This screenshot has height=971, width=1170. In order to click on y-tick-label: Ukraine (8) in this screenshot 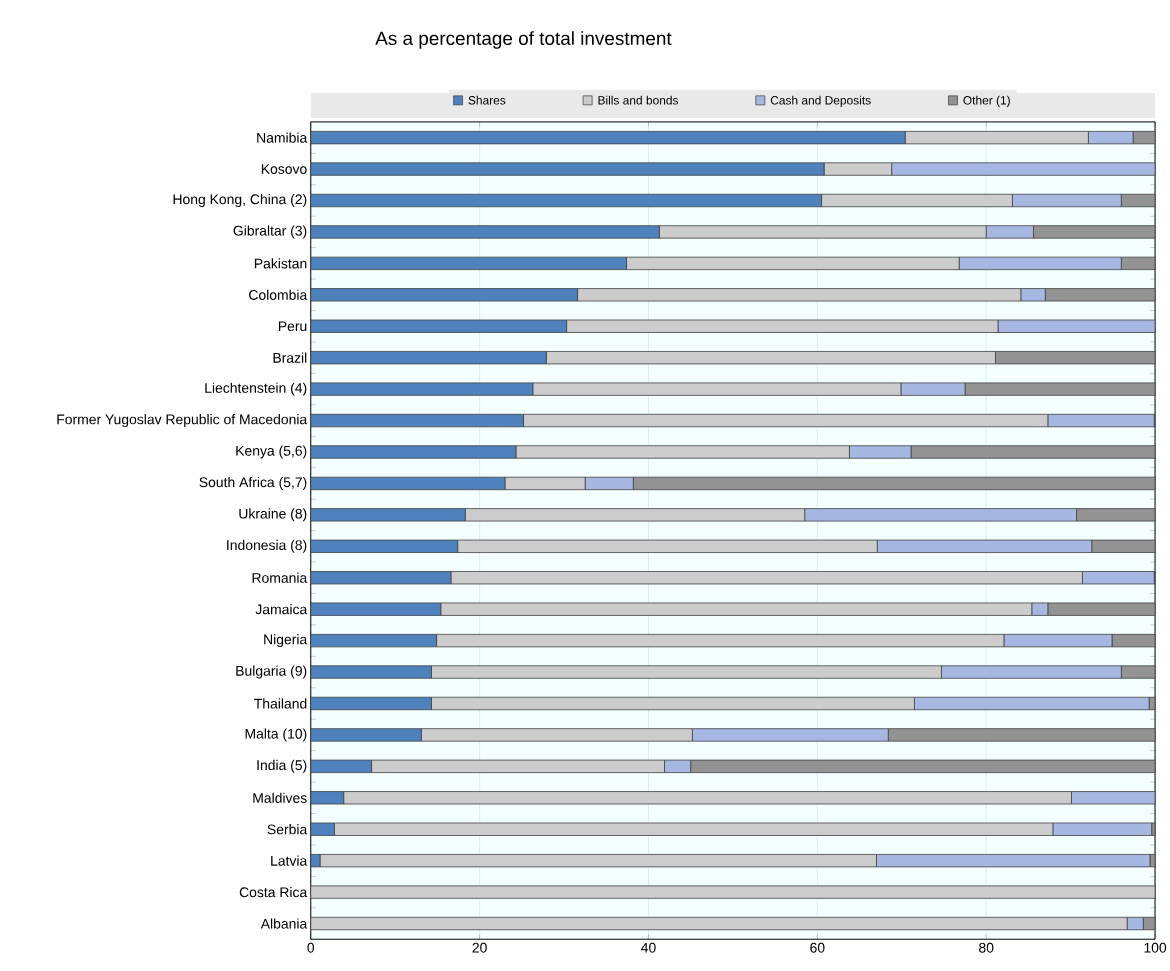, I will do `click(273, 515)`.